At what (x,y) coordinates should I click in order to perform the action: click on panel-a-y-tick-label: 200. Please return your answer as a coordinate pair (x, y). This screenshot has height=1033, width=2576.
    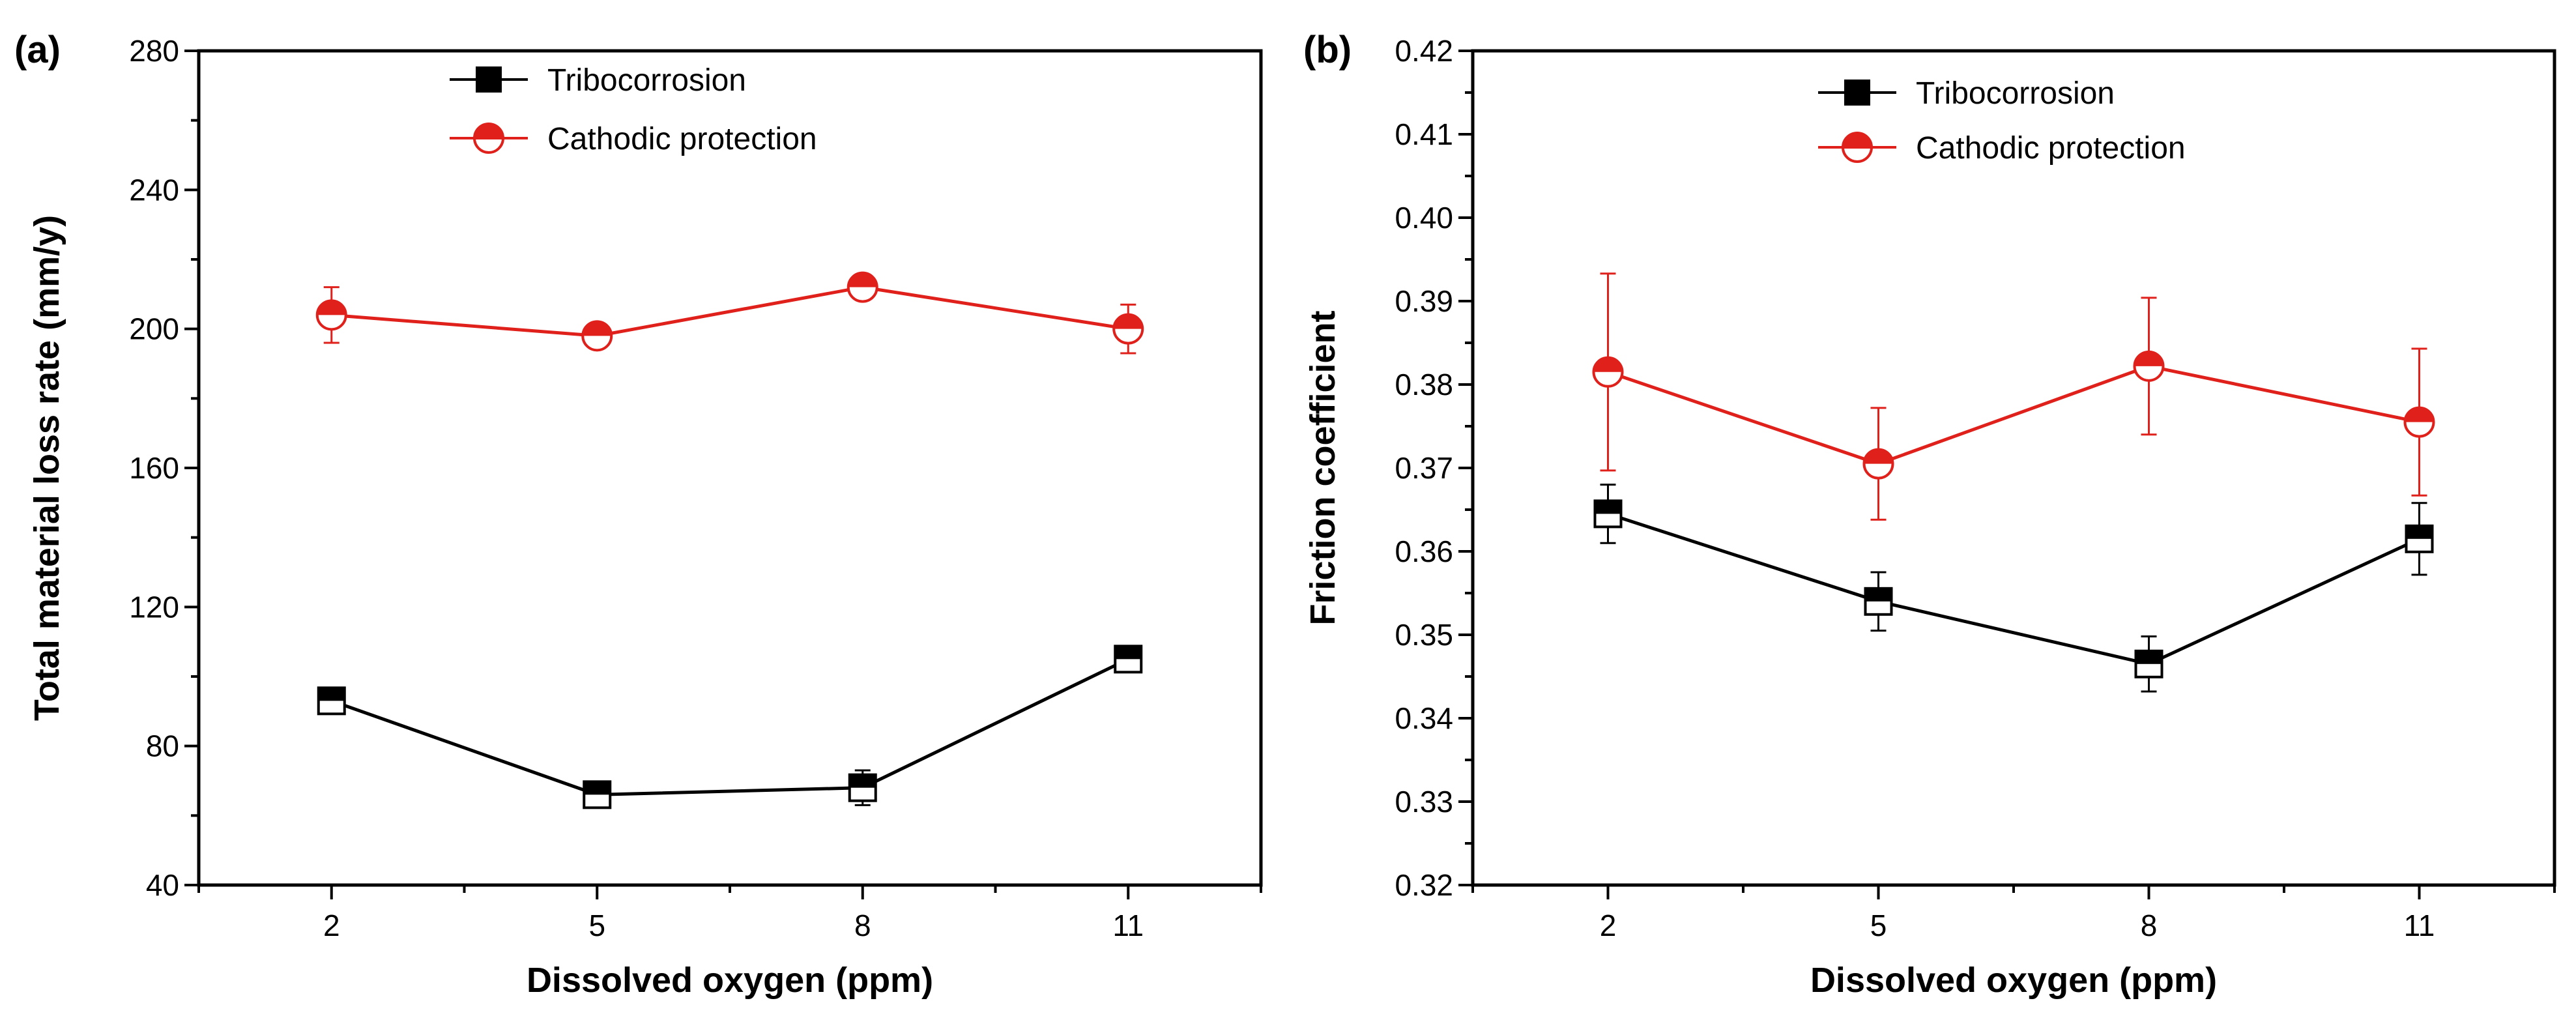
    Looking at the image, I should click on (154, 329).